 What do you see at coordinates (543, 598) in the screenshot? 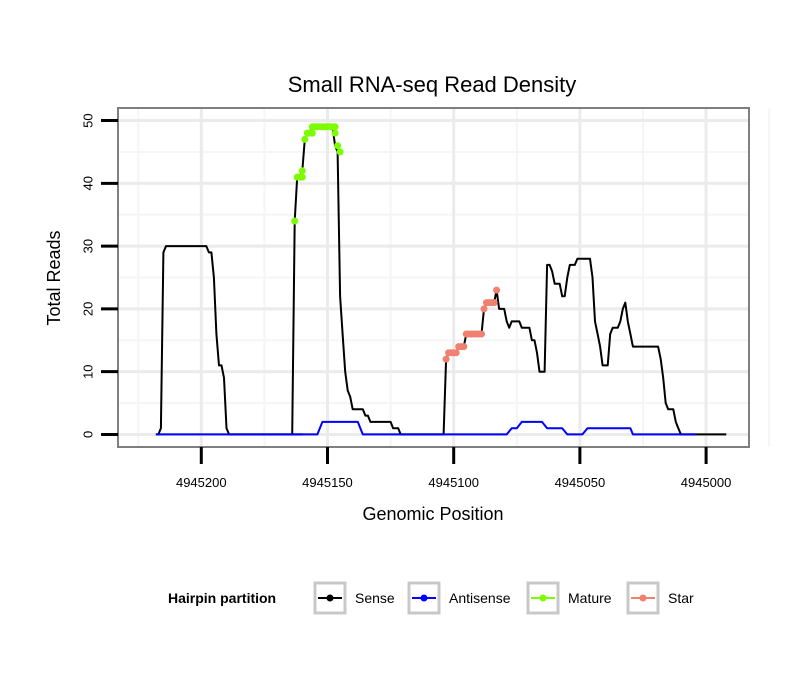
I see `legend-key-dot-mature` at bounding box center [543, 598].